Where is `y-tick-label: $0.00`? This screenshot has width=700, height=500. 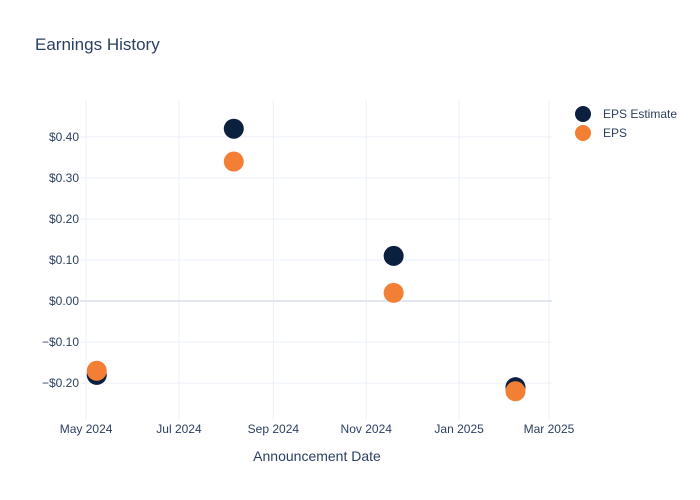 y-tick-label: $0.00 is located at coordinates (64, 301).